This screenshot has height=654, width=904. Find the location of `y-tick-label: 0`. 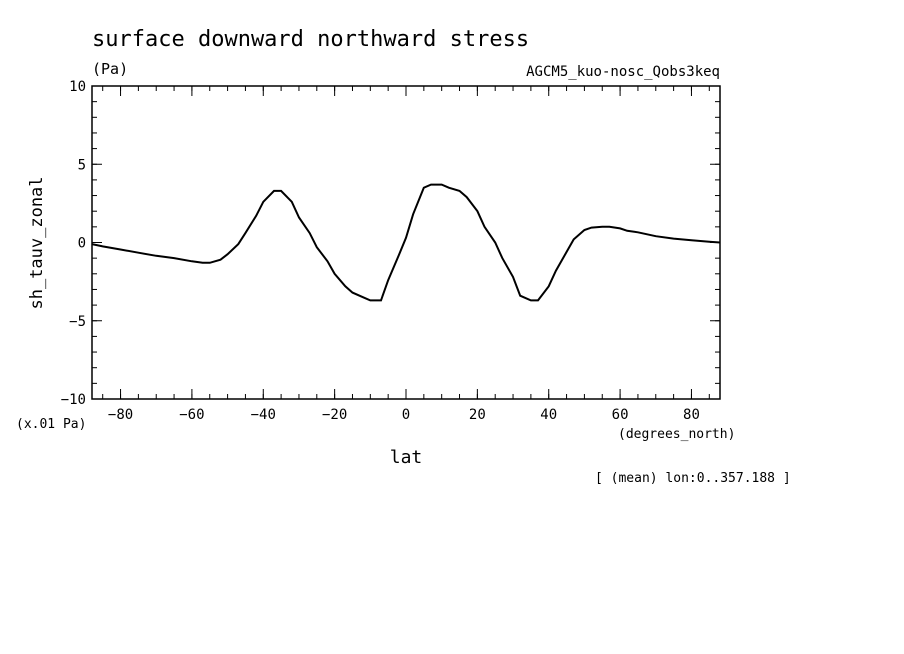

y-tick-label: 0 is located at coordinates (82, 244).